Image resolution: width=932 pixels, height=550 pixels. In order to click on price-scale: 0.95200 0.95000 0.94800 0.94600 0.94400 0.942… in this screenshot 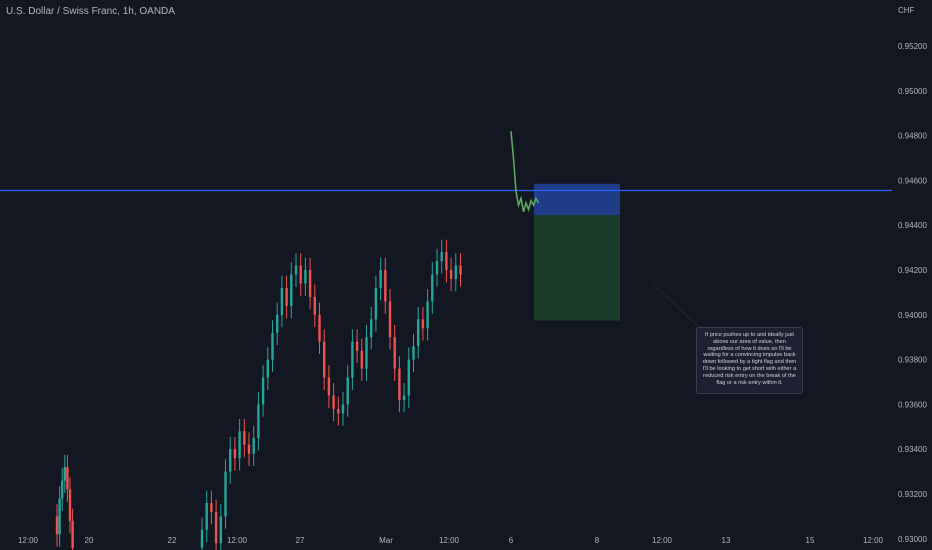, I will do `click(912, 293)`.